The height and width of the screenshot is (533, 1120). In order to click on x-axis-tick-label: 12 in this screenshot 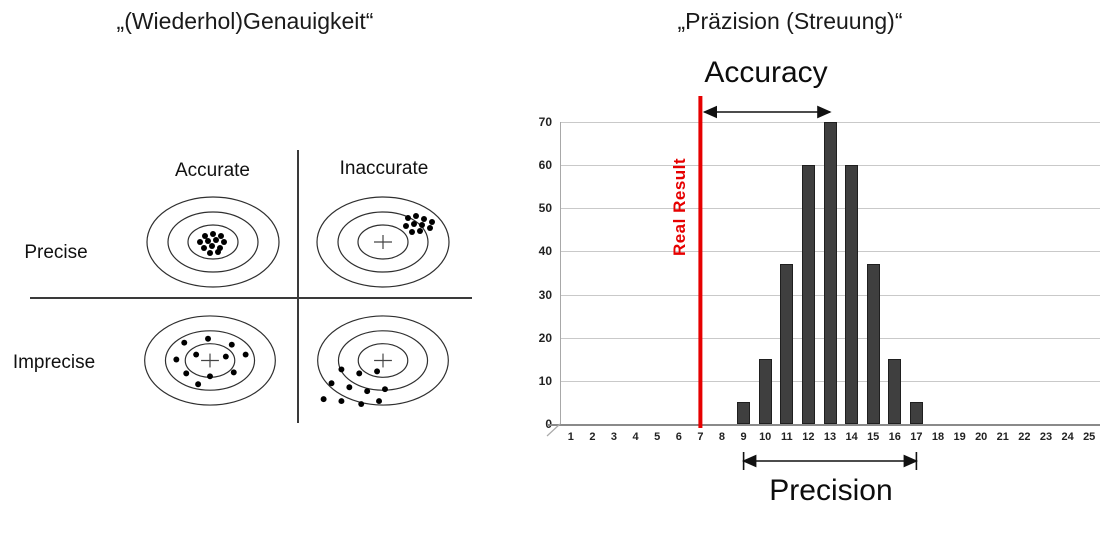, I will do `click(808, 437)`.